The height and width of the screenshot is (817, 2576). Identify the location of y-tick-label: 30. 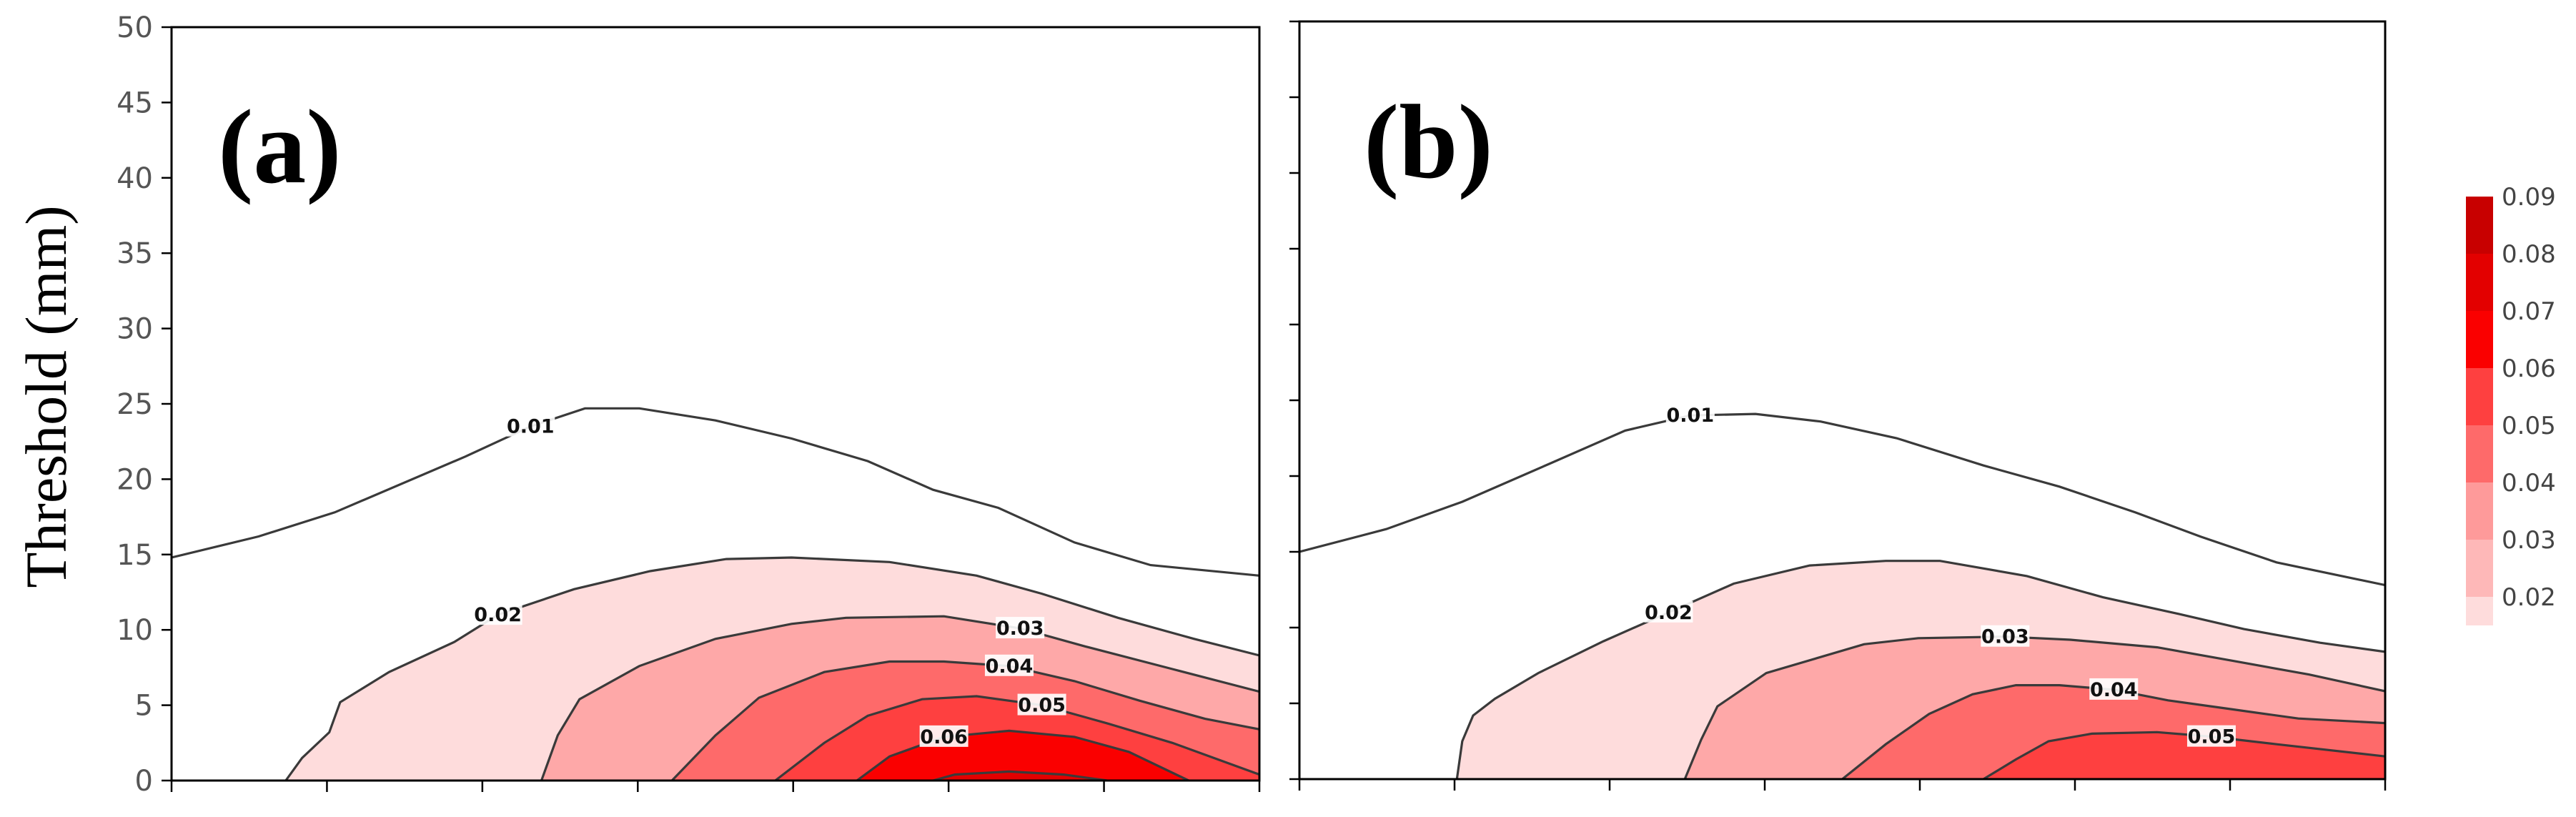
(135, 329).